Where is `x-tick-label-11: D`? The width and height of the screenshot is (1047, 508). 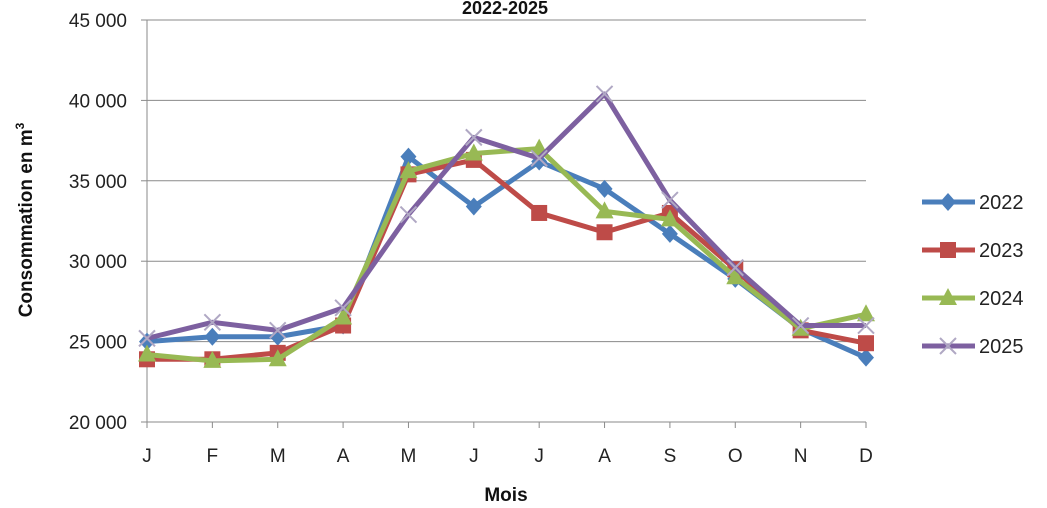 x-tick-label-11: D is located at coordinates (866, 456).